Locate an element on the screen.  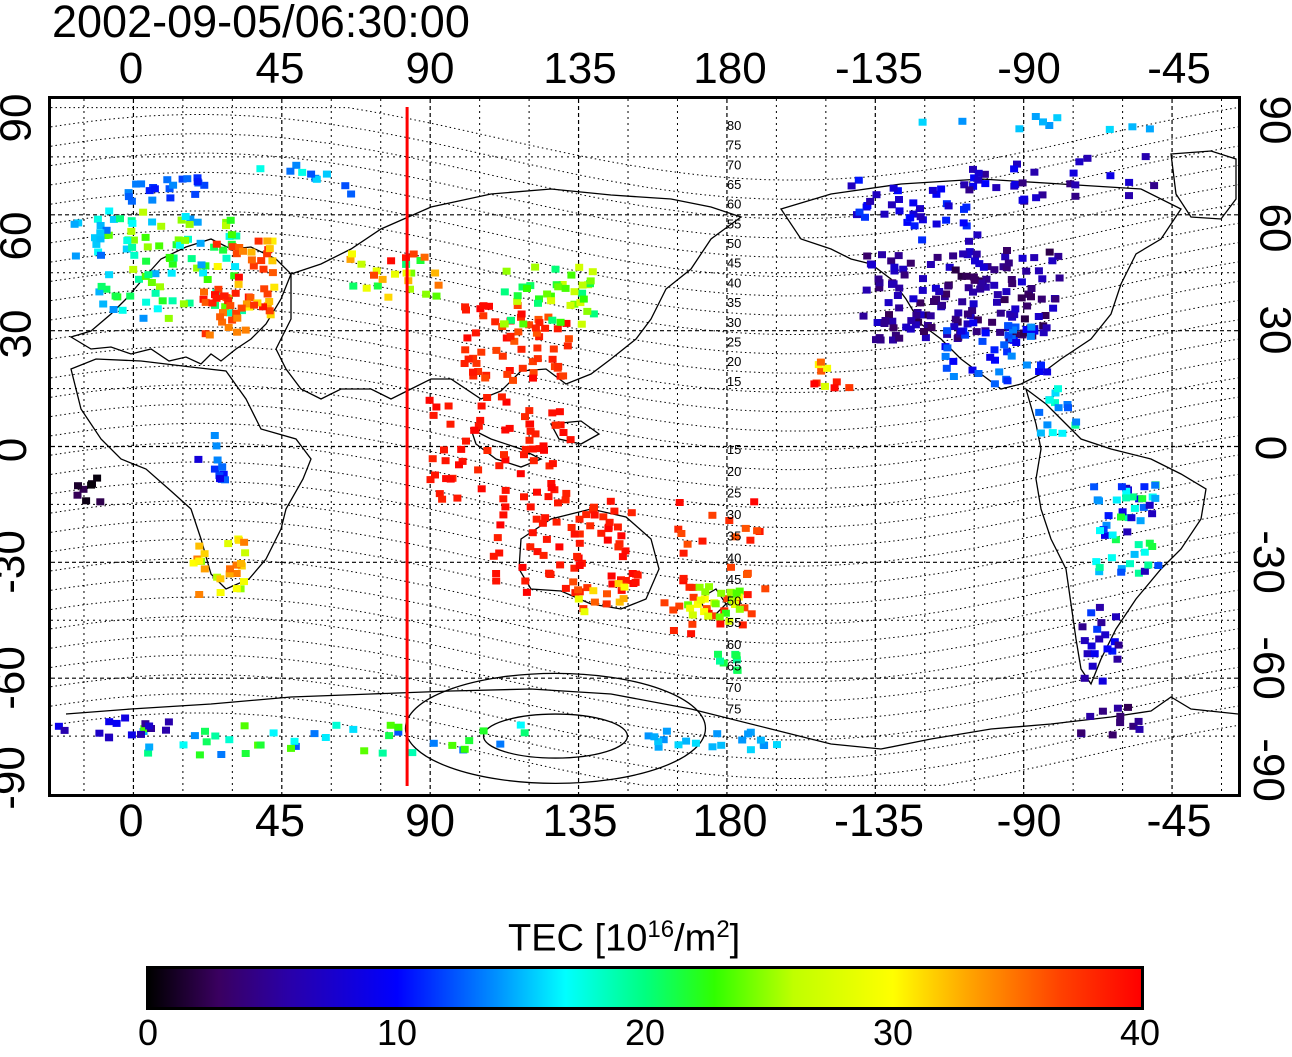
magnetic-contour is located at coordinates (644, 716).